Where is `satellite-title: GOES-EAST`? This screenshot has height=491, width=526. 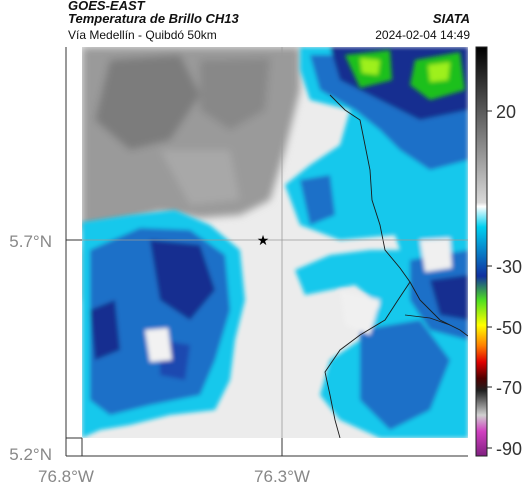
satellite-title: GOES-EAST is located at coordinates (106, 6).